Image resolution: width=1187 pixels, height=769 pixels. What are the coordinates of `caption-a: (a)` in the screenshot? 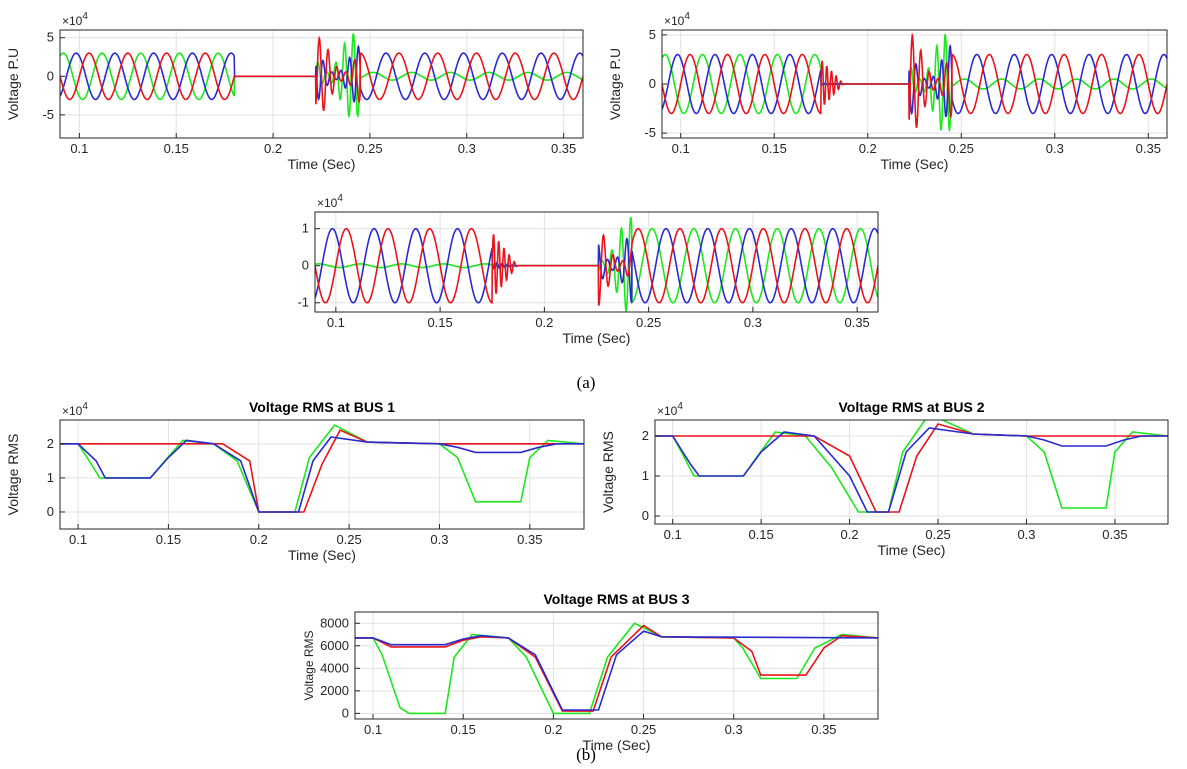 It's located at (586, 382).